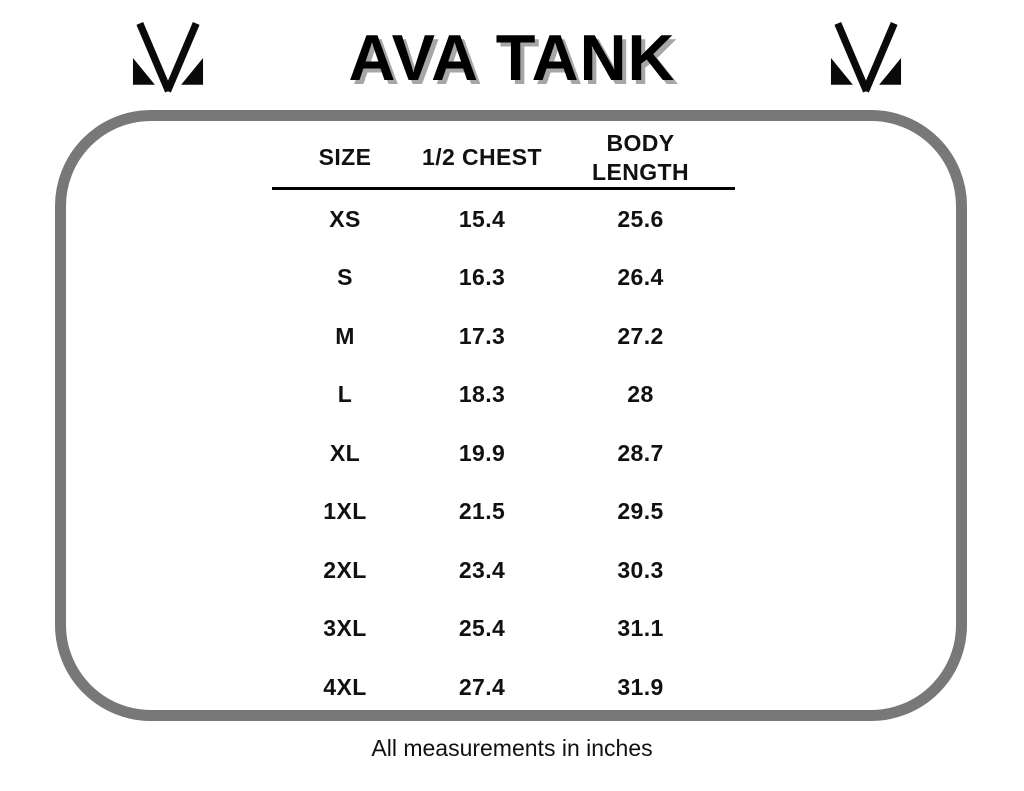 The width and height of the screenshot is (1024, 791). Describe the element at coordinates (482, 394) in the screenshot. I see `chest-cell: 18.3` at that location.